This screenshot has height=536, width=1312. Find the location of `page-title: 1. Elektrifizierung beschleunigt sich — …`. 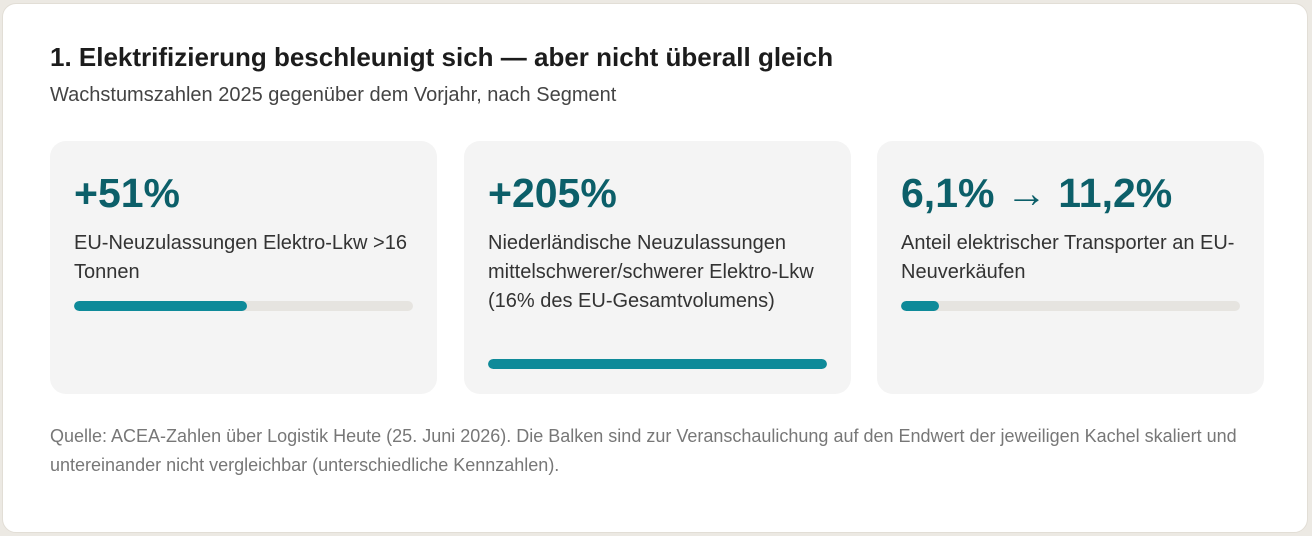

page-title: 1. Elektrifizierung beschleunigt sich — … is located at coordinates (442, 57).